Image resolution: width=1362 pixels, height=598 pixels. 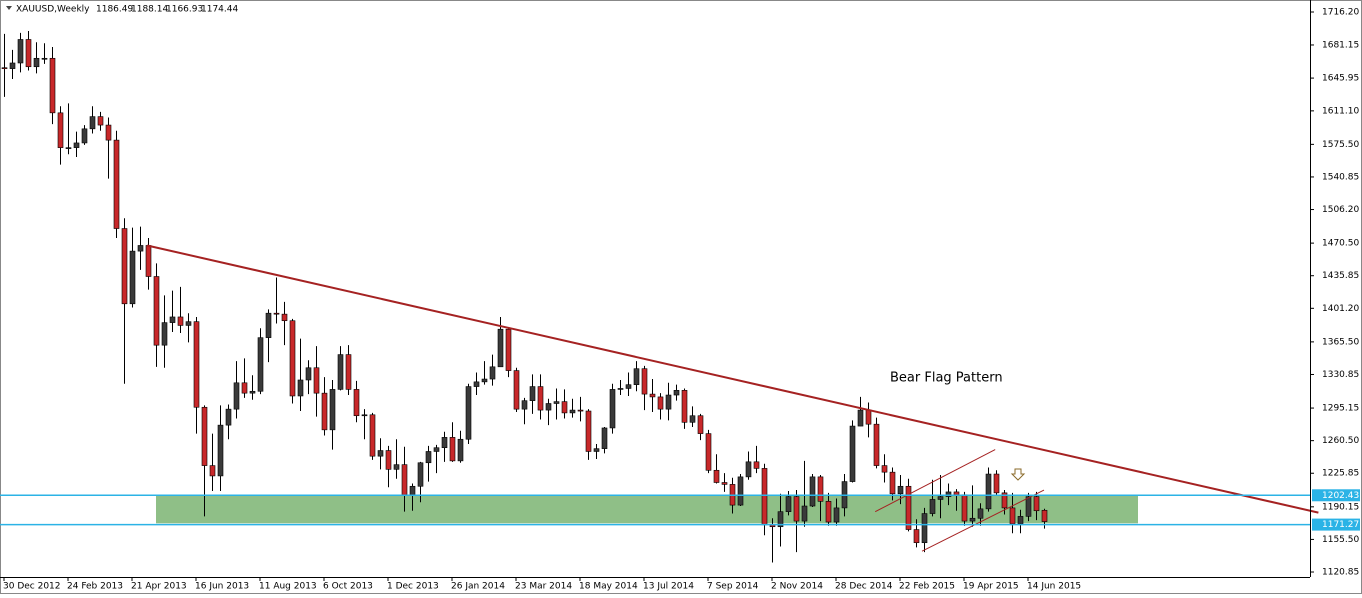 What do you see at coordinates (114, 10) in the screenshot?
I see `open: 1186.49` at bounding box center [114, 10].